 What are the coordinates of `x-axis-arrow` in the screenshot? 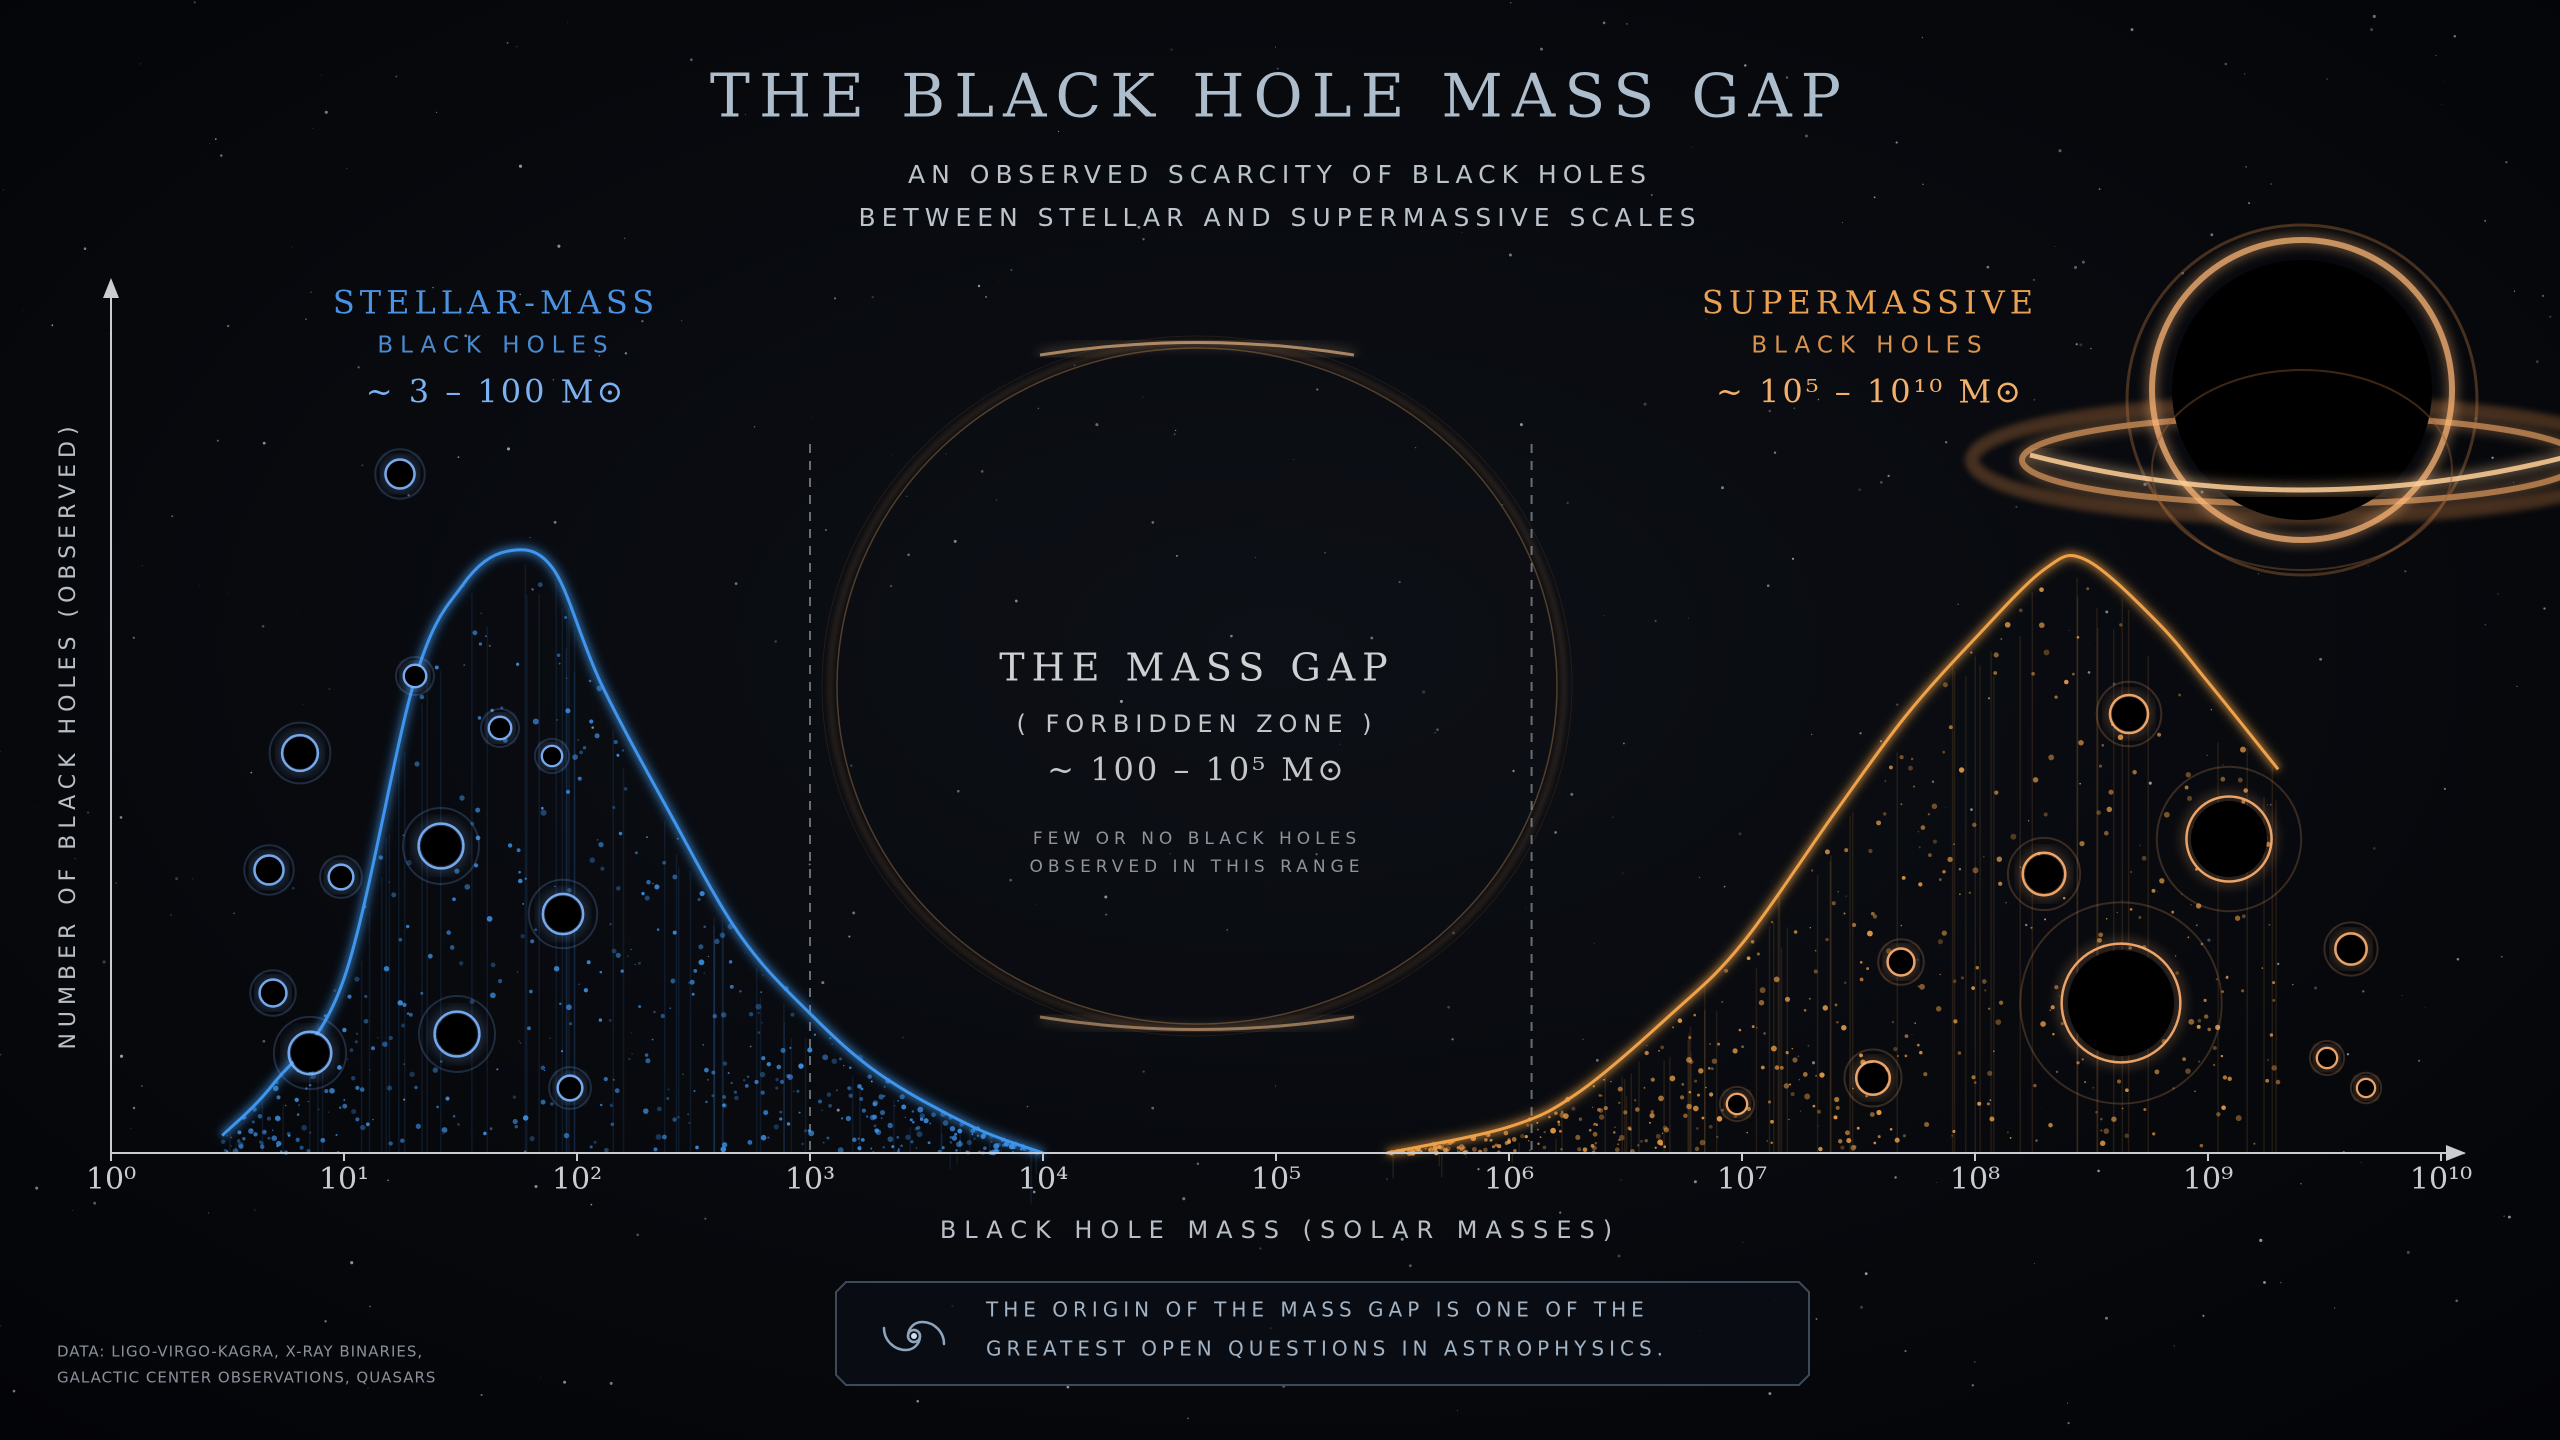 It's located at (2456, 1153).